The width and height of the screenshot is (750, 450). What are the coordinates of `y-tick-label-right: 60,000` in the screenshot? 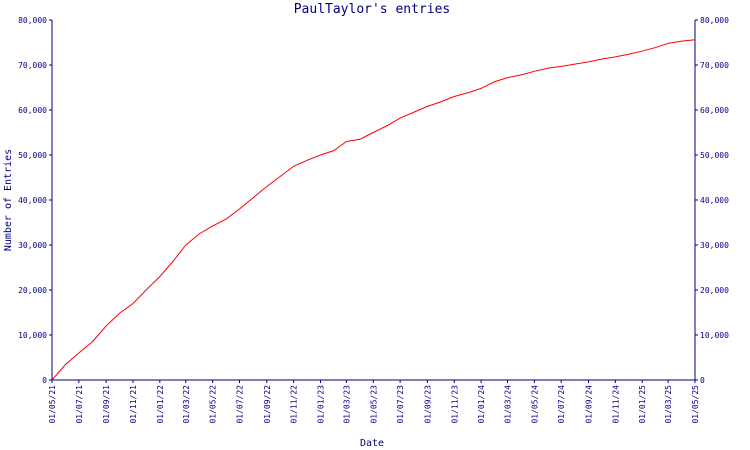 It's located at (714, 110).